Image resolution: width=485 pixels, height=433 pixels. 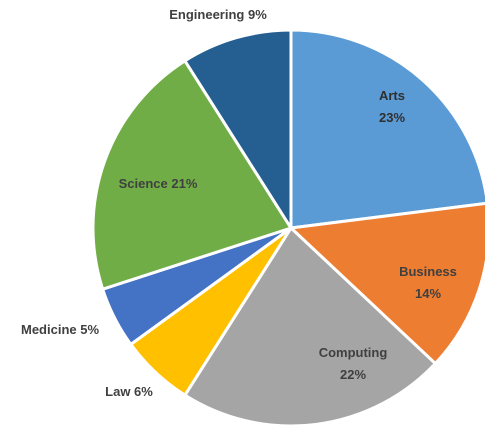 I want to click on data-label-category: Business, so click(x=428, y=271).